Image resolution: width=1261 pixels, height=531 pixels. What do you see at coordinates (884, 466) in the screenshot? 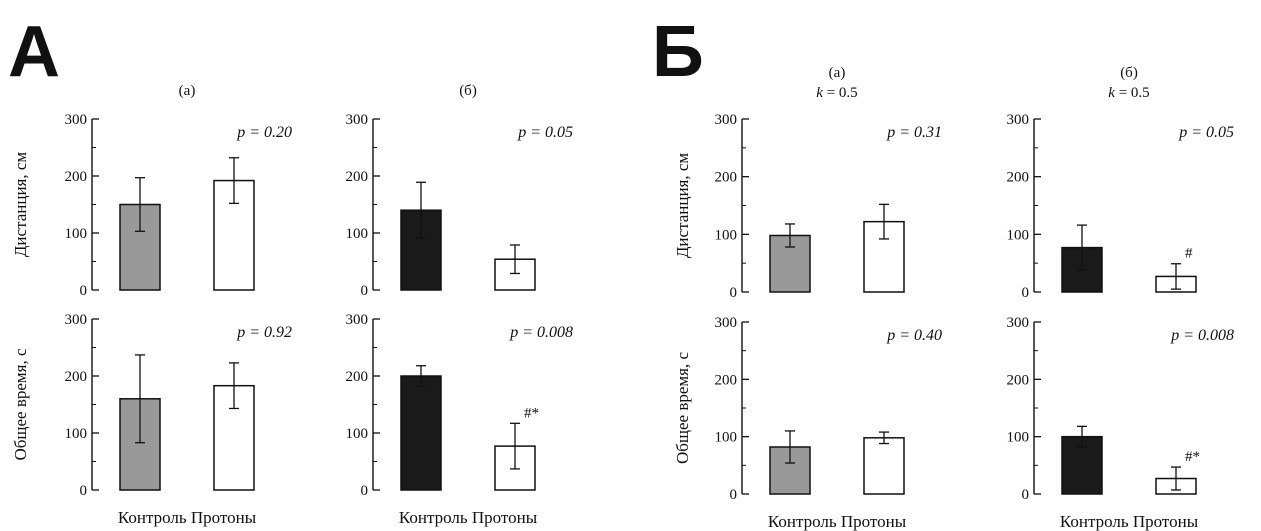
I see `bar-protons` at bounding box center [884, 466].